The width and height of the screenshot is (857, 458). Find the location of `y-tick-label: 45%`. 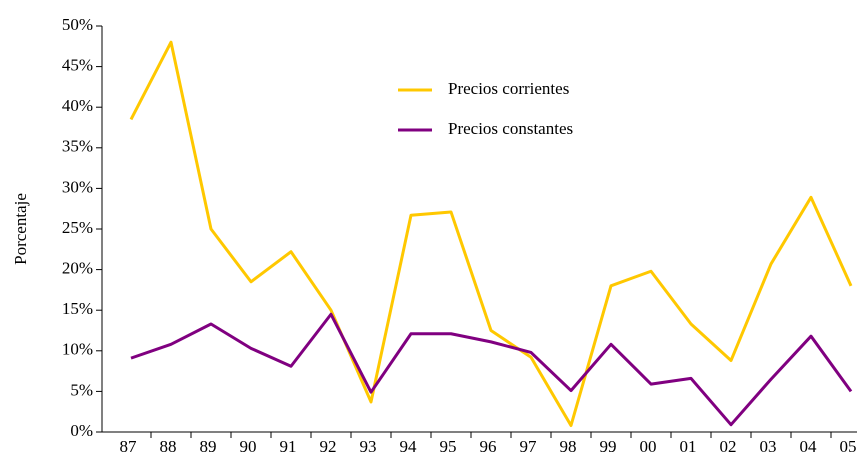

y-tick-label: 45% is located at coordinates (77, 65).